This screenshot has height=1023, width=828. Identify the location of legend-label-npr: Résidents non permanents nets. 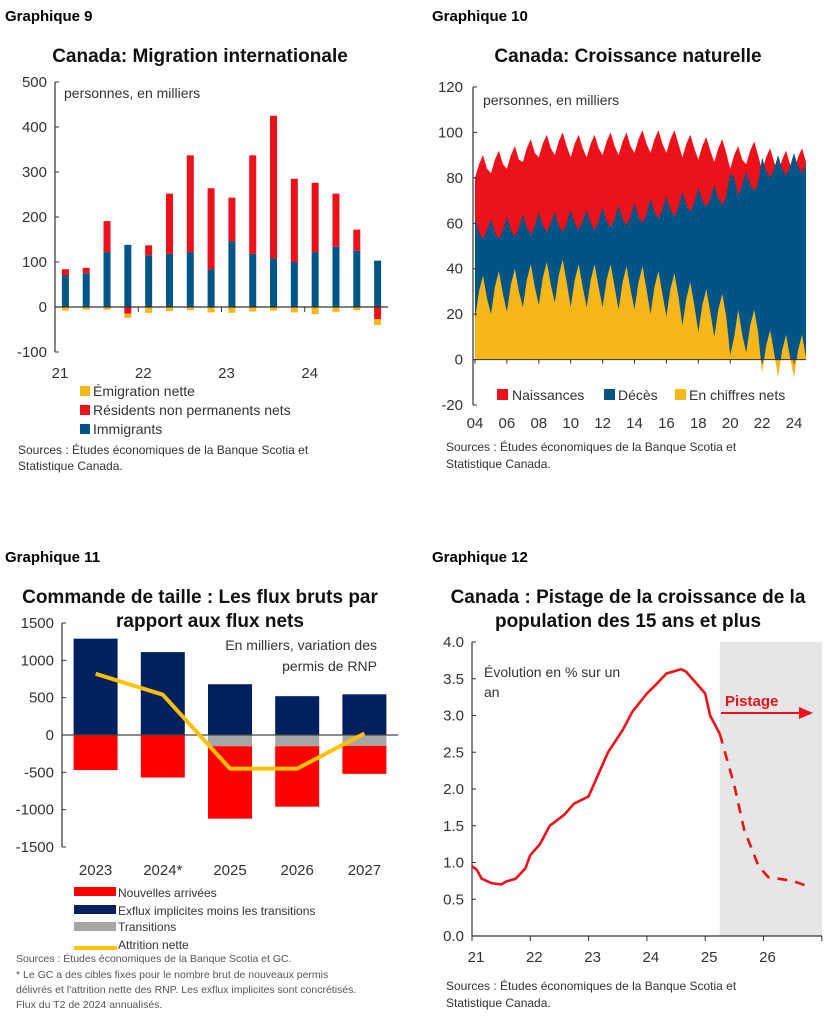
(192, 410).